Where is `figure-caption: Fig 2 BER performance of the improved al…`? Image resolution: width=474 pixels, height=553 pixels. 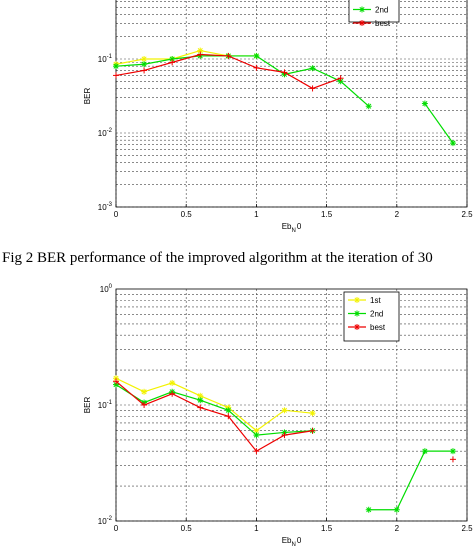 figure-caption: Fig 2 BER performance of the improved al… is located at coordinates (217, 258).